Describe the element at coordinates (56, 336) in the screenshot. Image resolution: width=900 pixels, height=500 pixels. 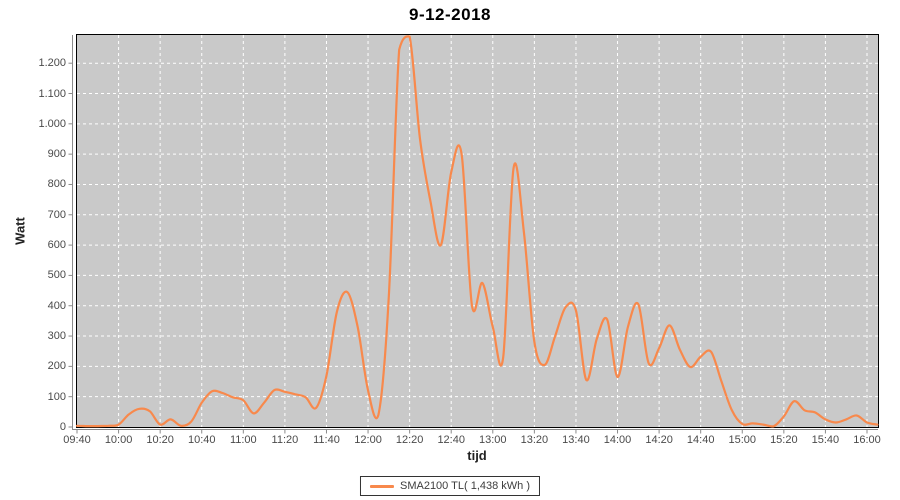
I see `y-tick-label: 300` at that location.